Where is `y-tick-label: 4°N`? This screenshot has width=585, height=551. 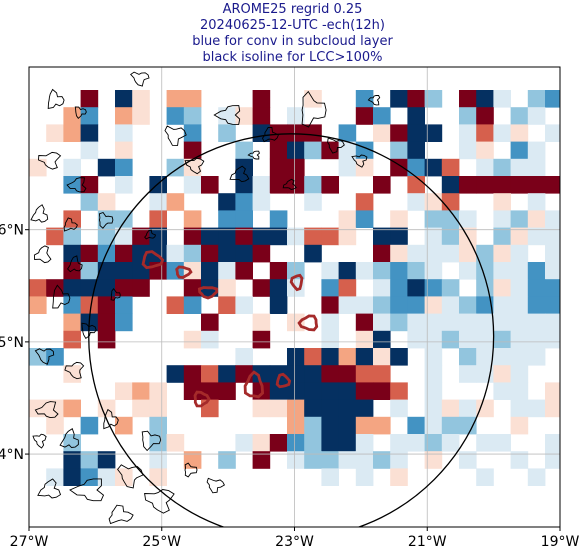 y-tick-label: 4°N is located at coordinates (12, 455).